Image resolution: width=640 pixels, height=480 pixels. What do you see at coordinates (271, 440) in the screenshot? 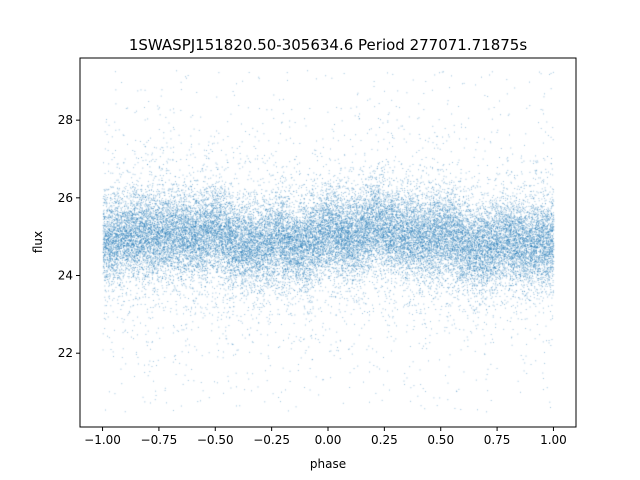
I see `x-tick-label: −0.25` at bounding box center [271, 440].